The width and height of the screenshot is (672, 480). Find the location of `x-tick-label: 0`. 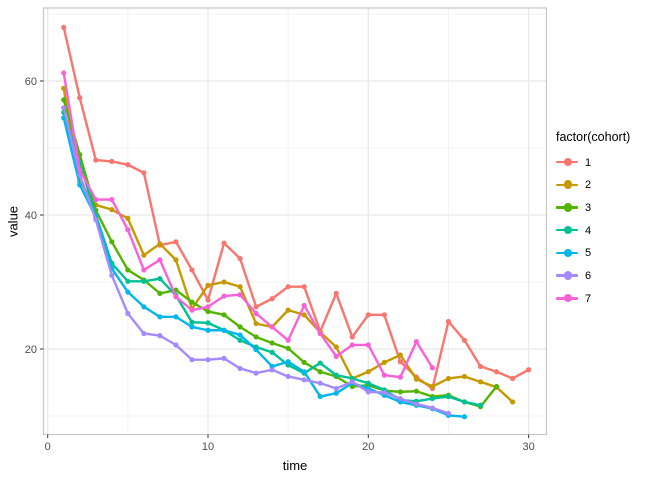

x-tick-label: 0 is located at coordinates (48, 447).